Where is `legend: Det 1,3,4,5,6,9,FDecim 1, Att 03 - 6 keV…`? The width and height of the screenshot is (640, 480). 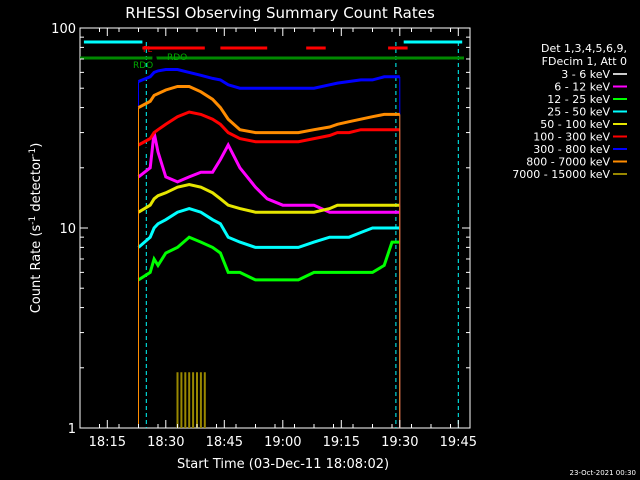
legend: Det 1,3,4,5,6,9,FDecim 1, Att 03 - 6 keV… is located at coordinates (569, 111).